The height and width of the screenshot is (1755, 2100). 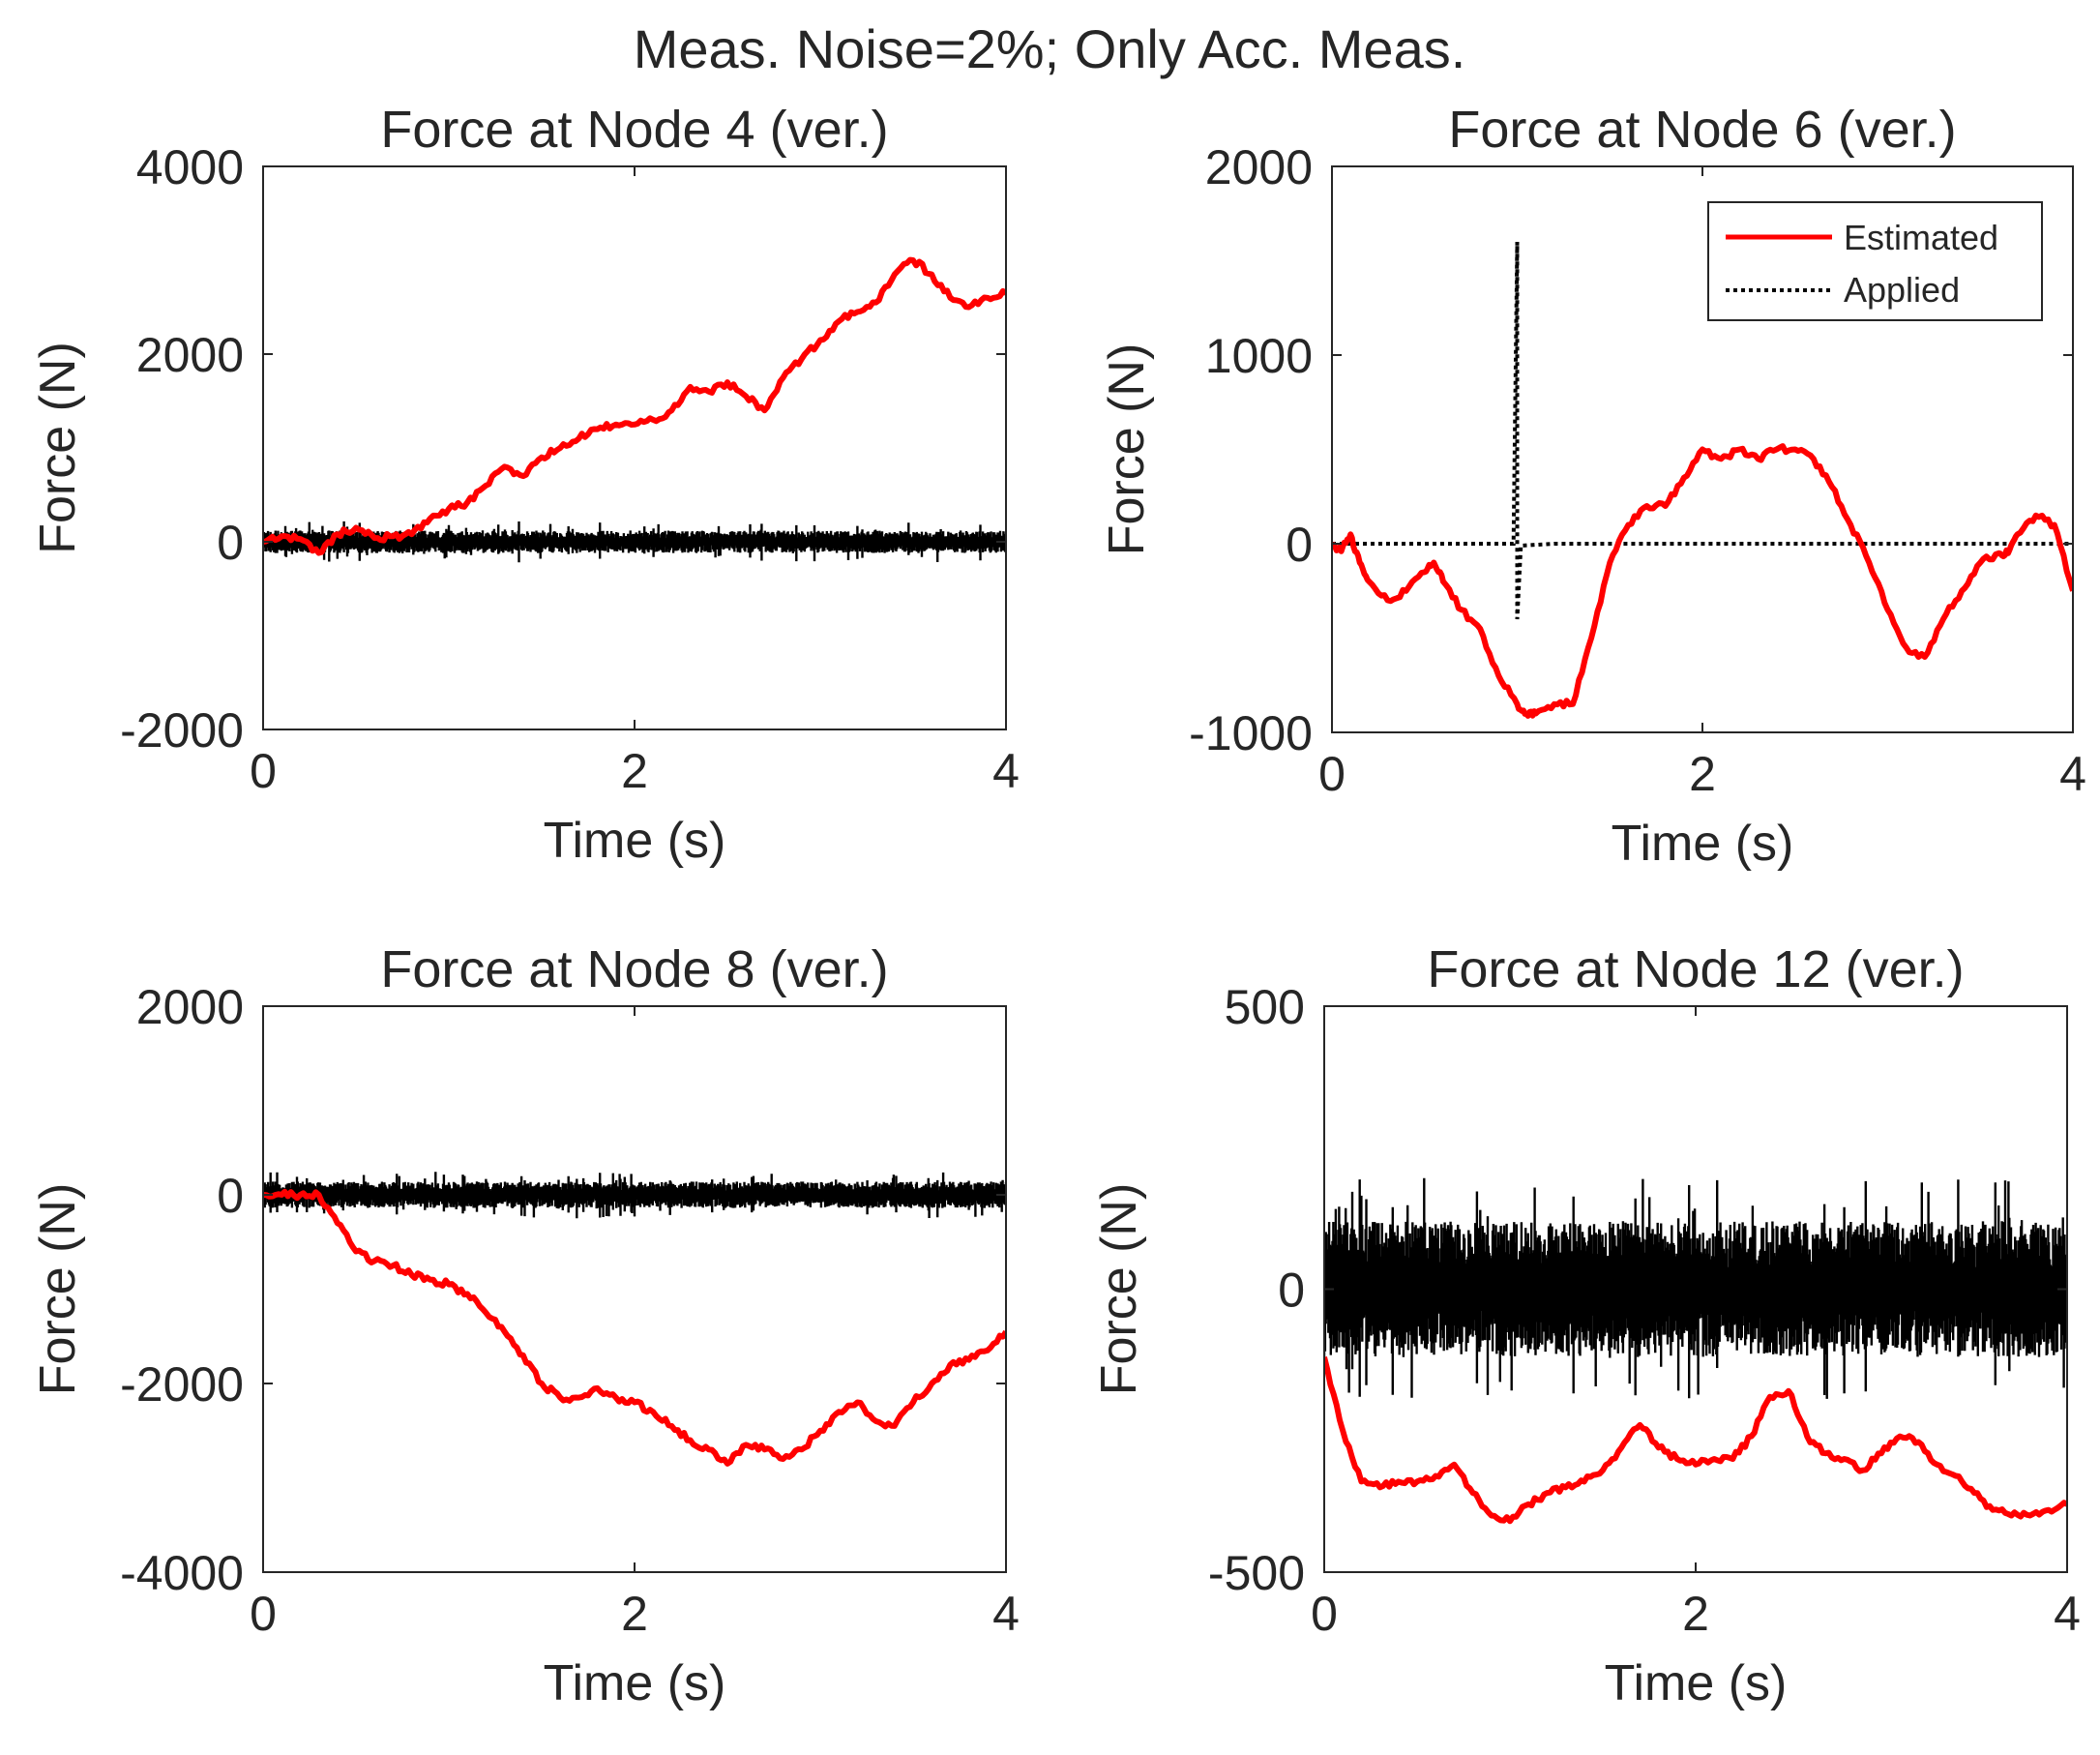 I want to click on y-tick-label: 1000, so click(x=1259, y=356).